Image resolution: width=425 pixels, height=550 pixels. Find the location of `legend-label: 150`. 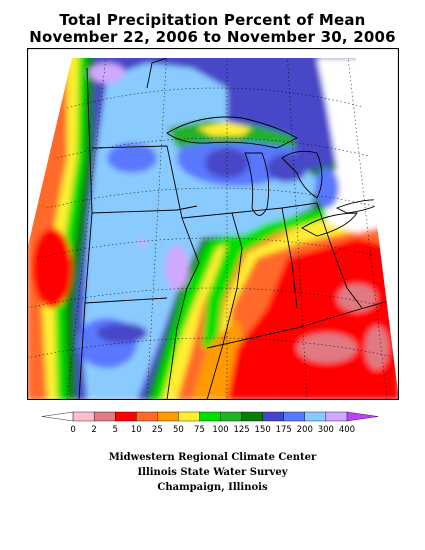

legend-label: 150 is located at coordinates (263, 430).